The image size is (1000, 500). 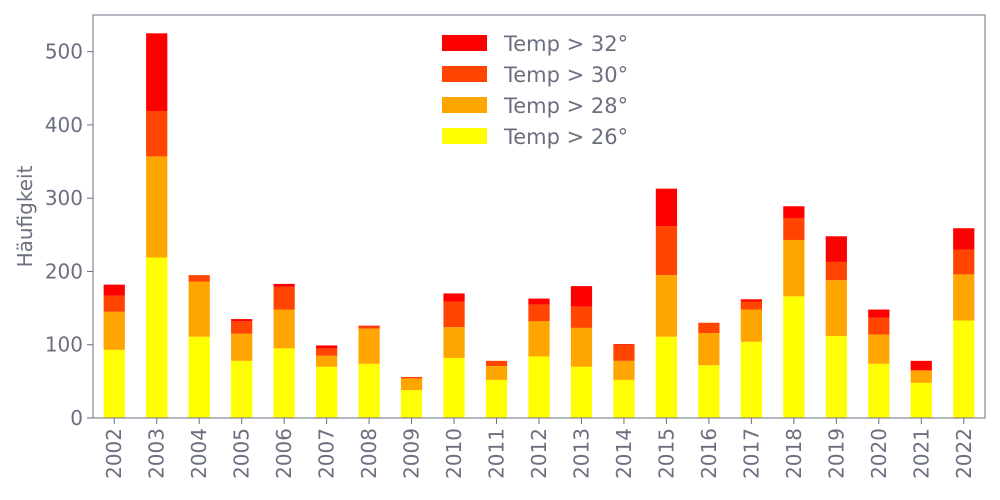 What do you see at coordinates (751, 453) in the screenshot?
I see `x-tick-label: 2017` at bounding box center [751, 453].